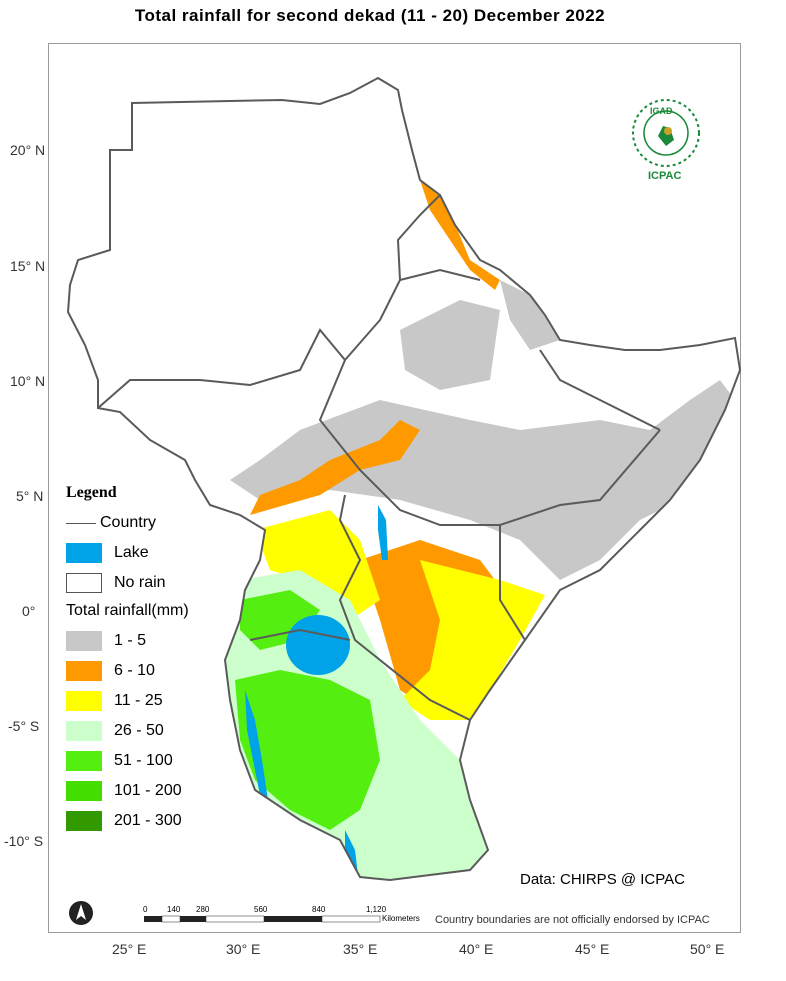  I want to click on border-kenya-somalia, so click(512, 583).